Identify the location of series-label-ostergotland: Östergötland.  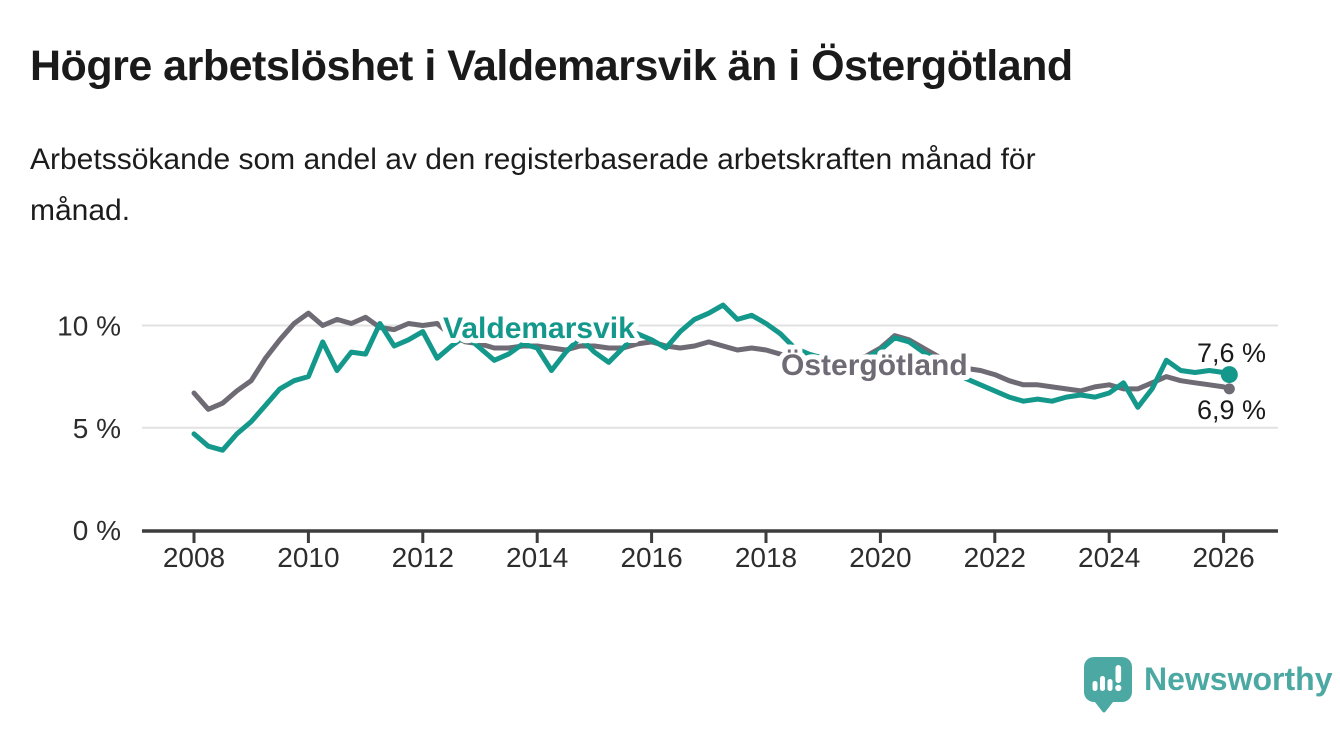
(874, 365).